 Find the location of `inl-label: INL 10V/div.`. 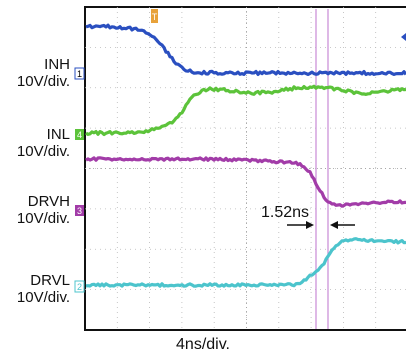

inl-label: INL 10V/div. is located at coordinates (36, 143).